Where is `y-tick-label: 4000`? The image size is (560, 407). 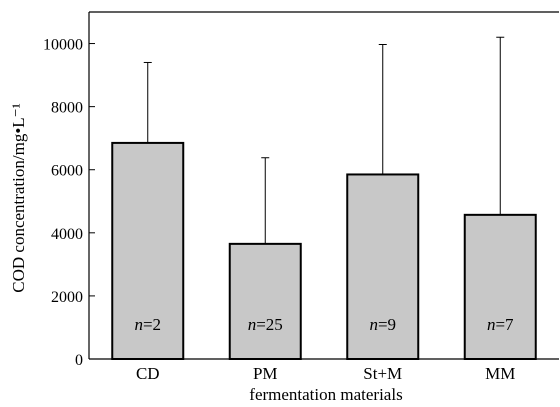 y-tick-label: 4000 is located at coordinates (67, 234).